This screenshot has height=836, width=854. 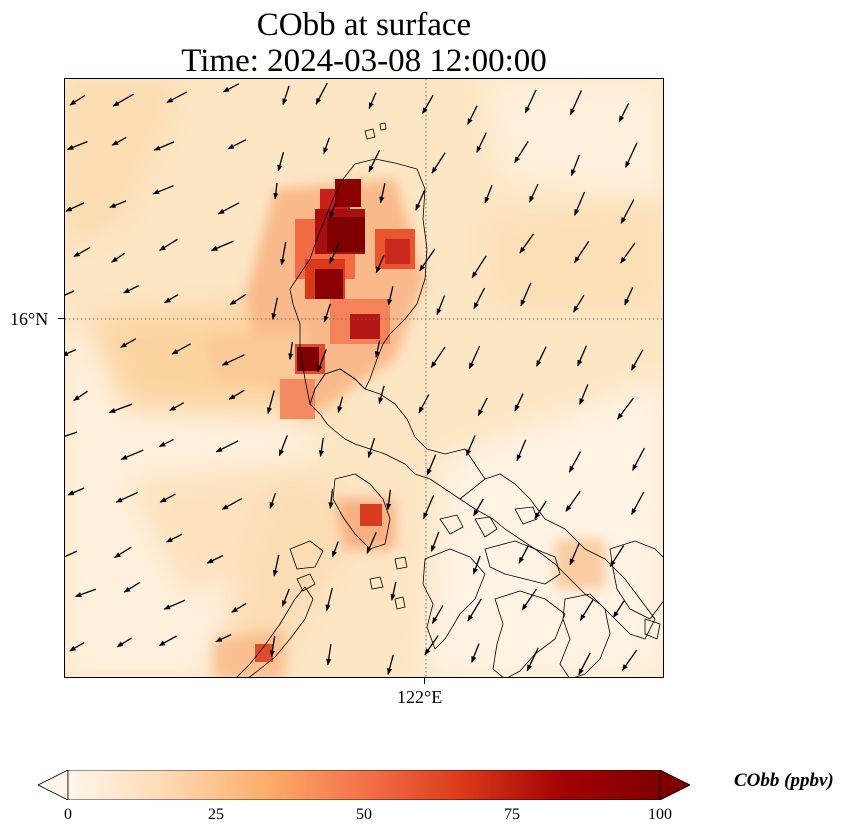 I want to click on colorbar-tick-label: 50, so click(x=364, y=814).